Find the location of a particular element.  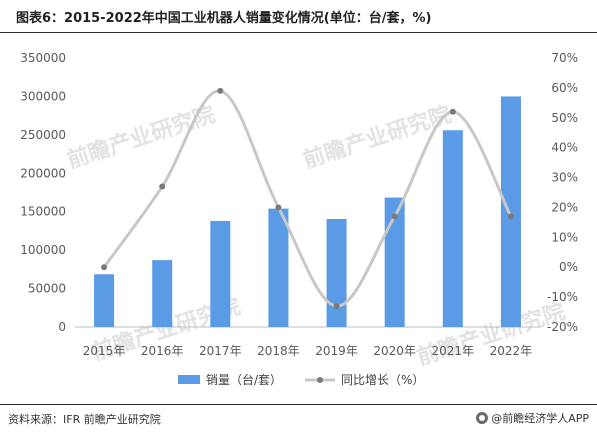

right-axis-tick-label: -10% is located at coordinates (562, 297).